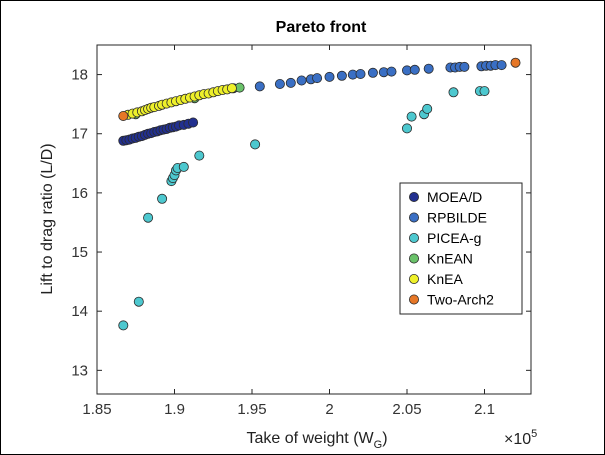 The height and width of the screenshot is (455, 605). I want to click on legend: MOEA/D RPBILDE PICEA-g KnEAN KnEA Two-Arch2, so click(461, 248).